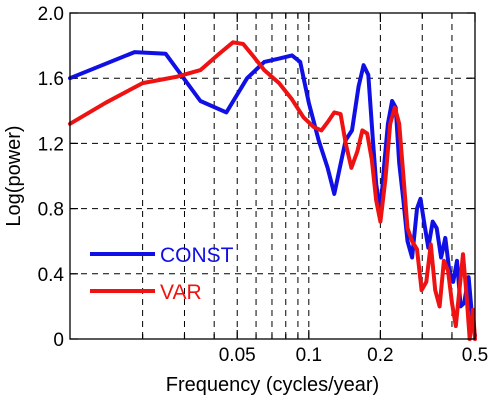  Describe the element at coordinates (51, 79) in the screenshot. I see `y-tick-label: 1.6` at that location.